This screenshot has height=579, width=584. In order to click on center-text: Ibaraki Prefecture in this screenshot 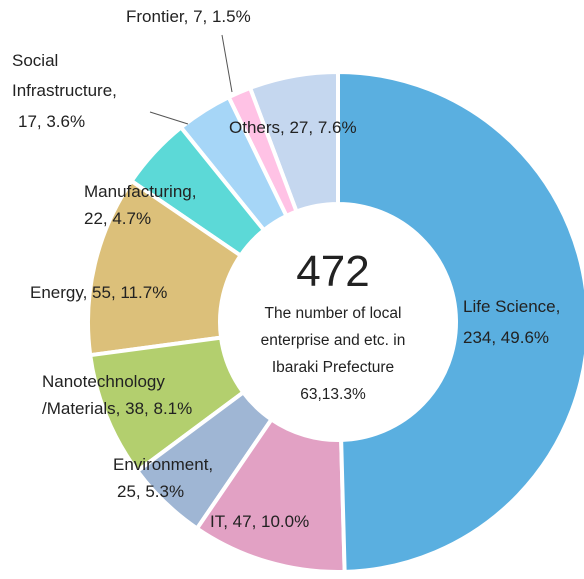, I will do `click(333, 367)`.